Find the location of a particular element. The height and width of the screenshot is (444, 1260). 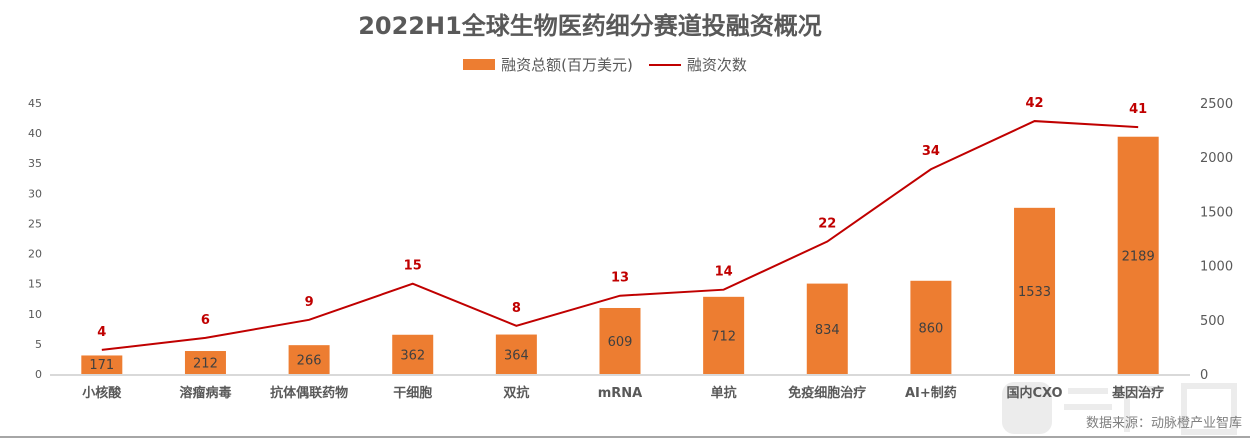

bar-data-label: 362 is located at coordinates (412, 355).